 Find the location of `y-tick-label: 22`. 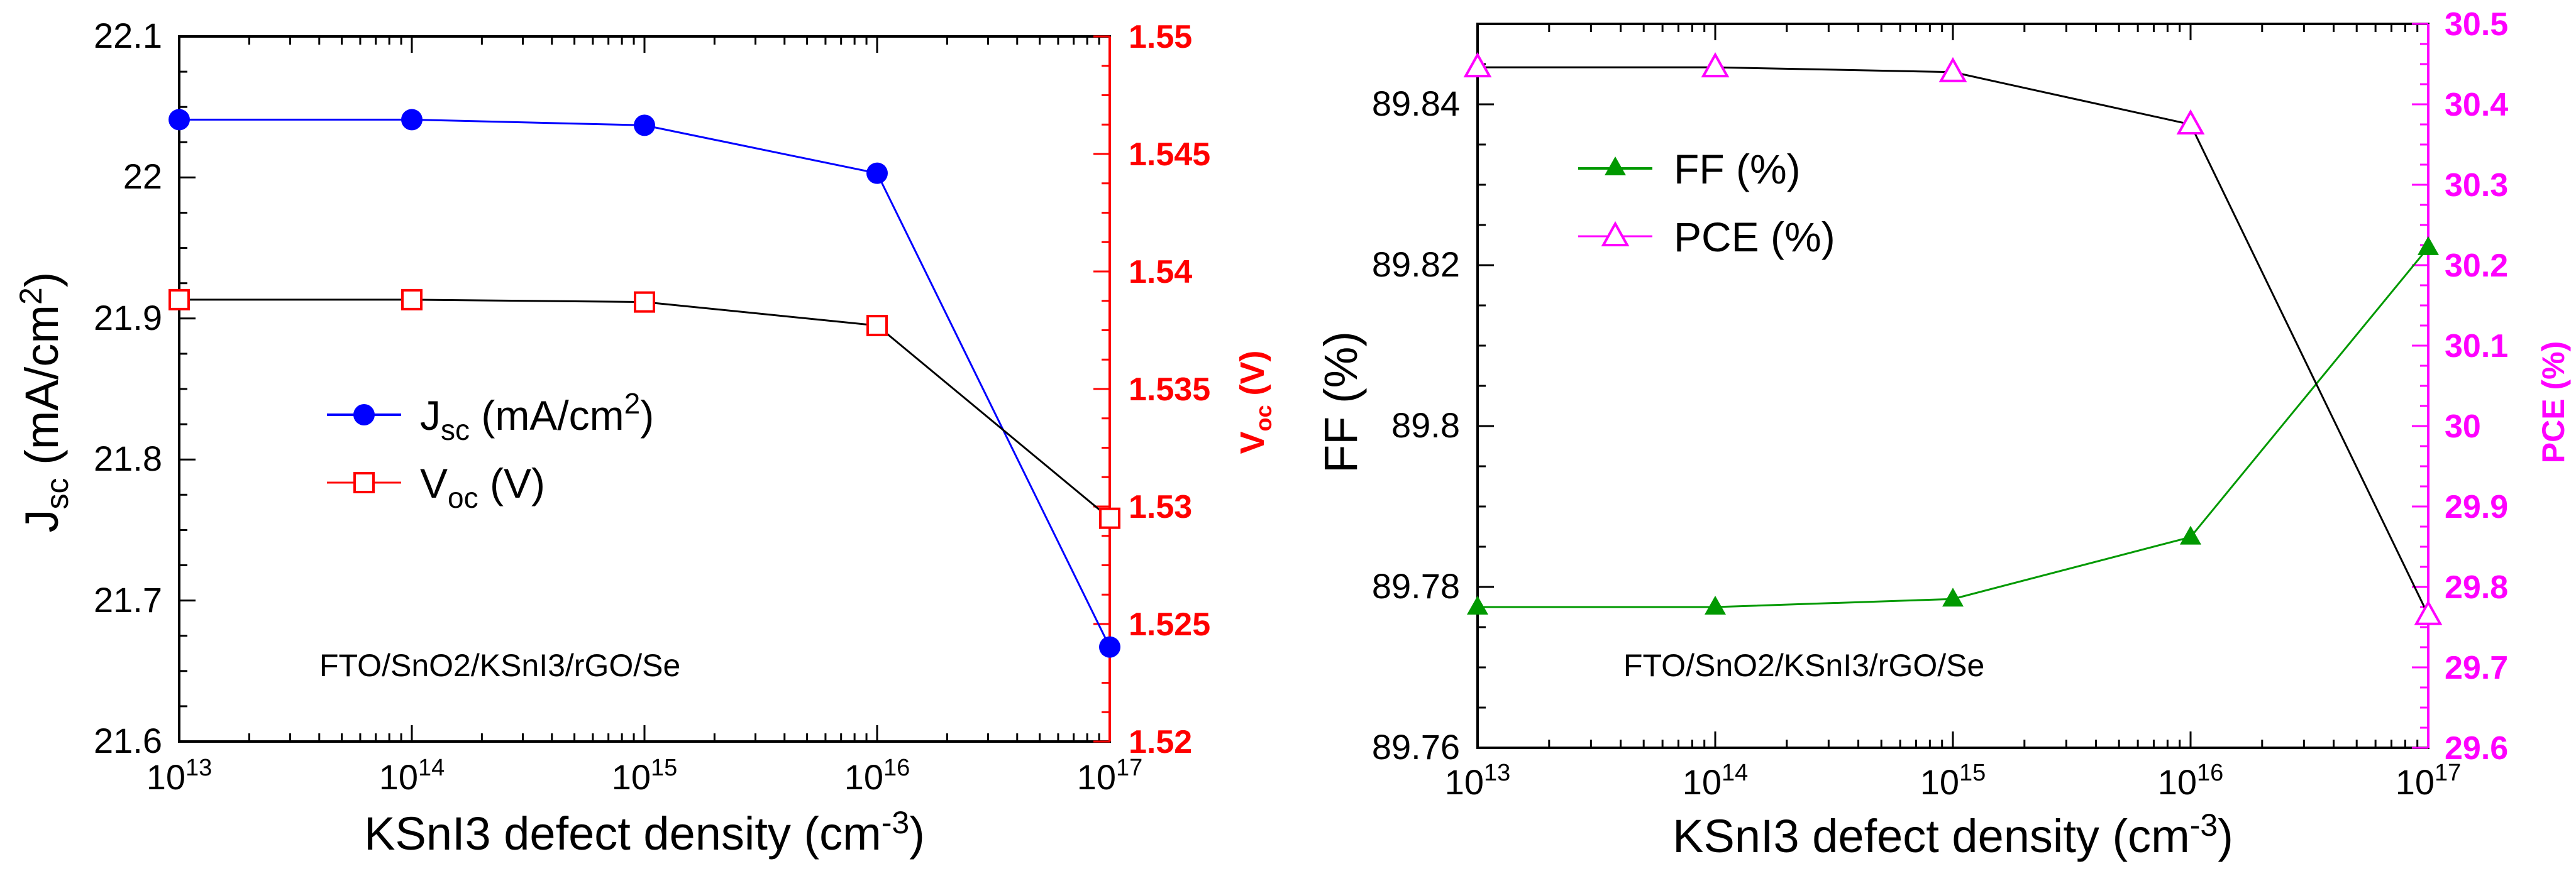

y-tick-label: 22 is located at coordinates (142, 176).